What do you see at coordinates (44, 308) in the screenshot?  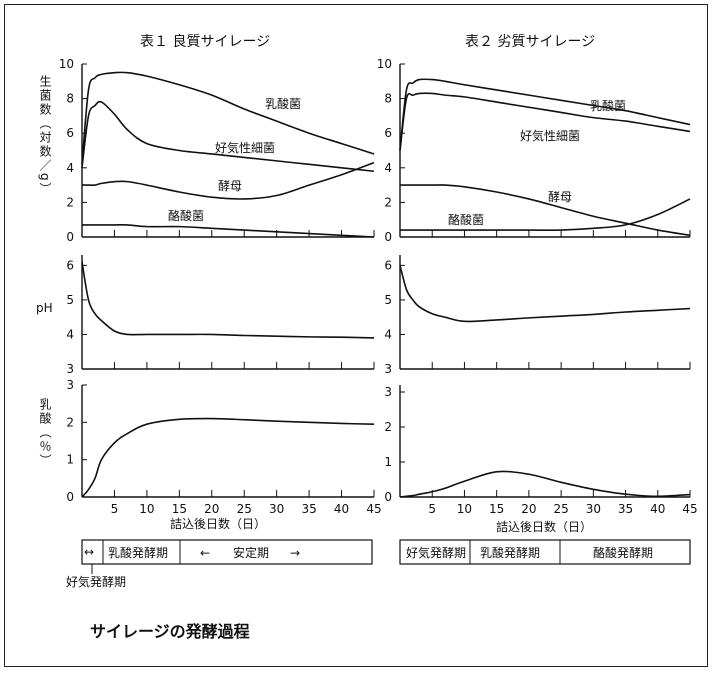 I see `y-label-ph: pH` at bounding box center [44, 308].